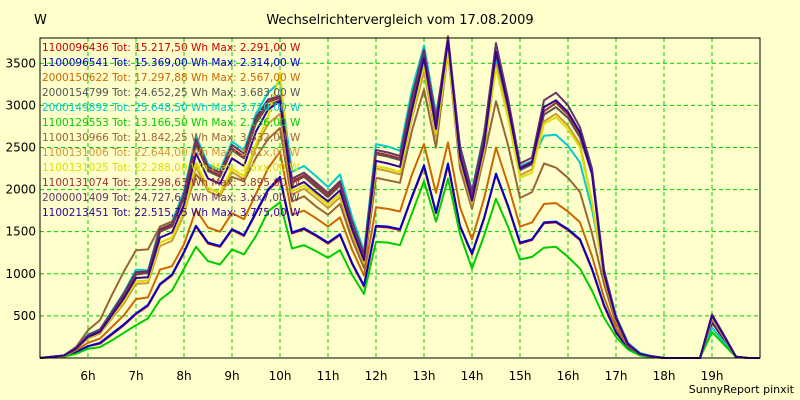 The width and height of the screenshot is (800, 400). Describe the element at coordinates (568, 376) in the screenshot. I see `x-tick-label: 16h` at that location.